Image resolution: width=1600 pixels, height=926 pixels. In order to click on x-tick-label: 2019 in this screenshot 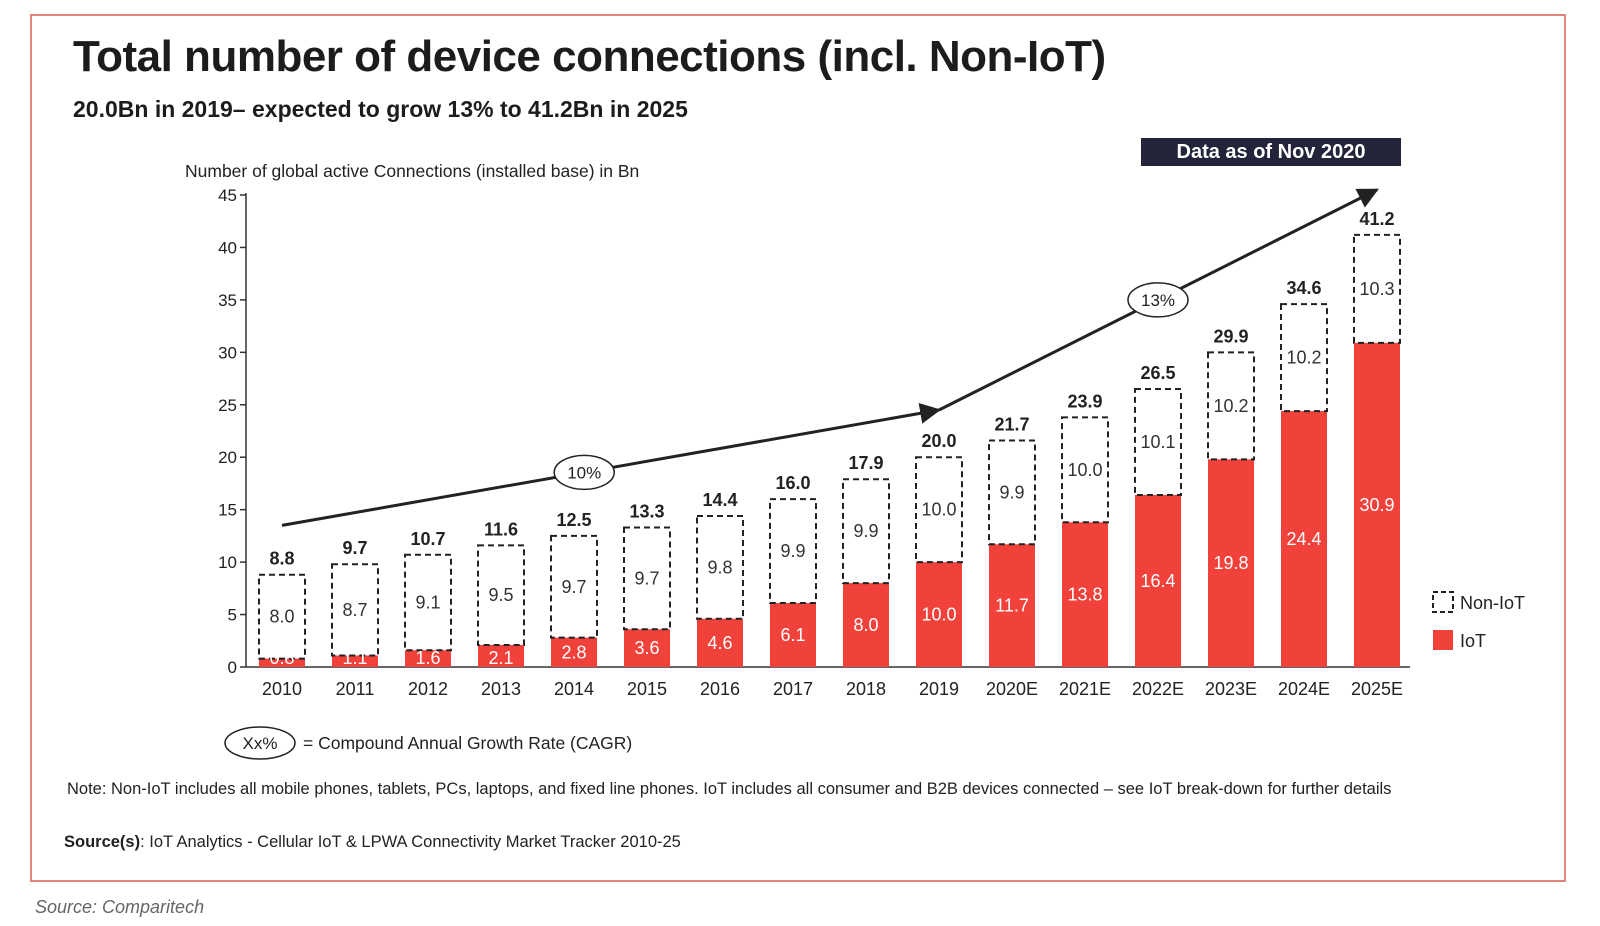, I will do `click(939, 689)`.